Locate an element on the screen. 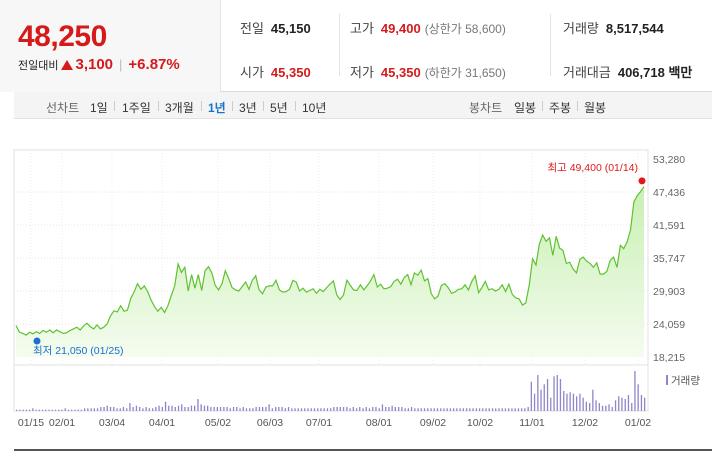 Image resolution: width=712 pixels, height=453 pixels. change-percent: +6.87% is located at coordinates (154, 64).